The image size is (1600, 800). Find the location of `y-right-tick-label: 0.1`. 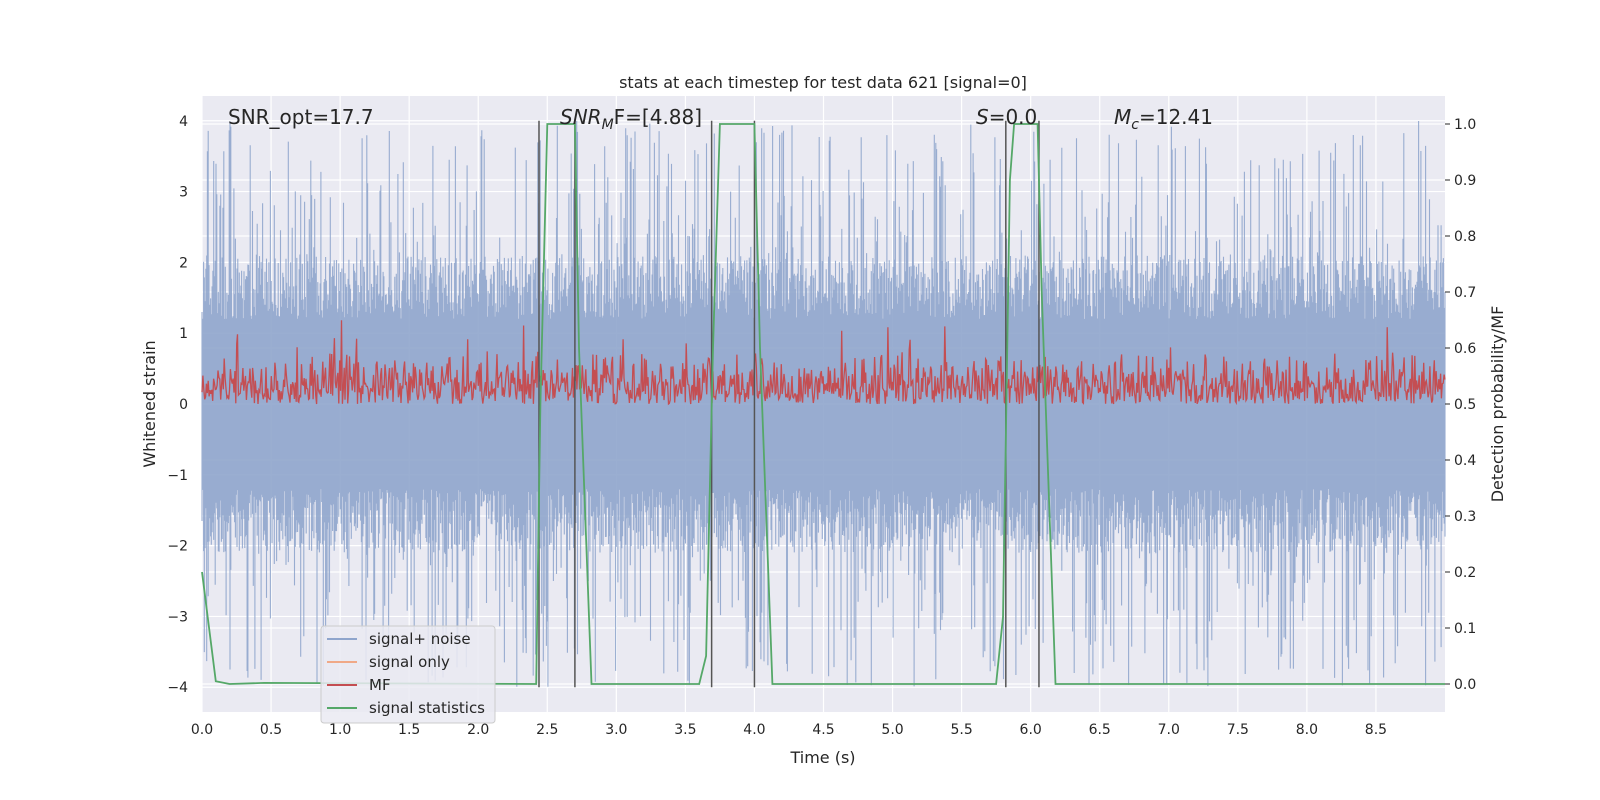

y-right-tick-label: 0.1 is located at coordinates (1465, 629).